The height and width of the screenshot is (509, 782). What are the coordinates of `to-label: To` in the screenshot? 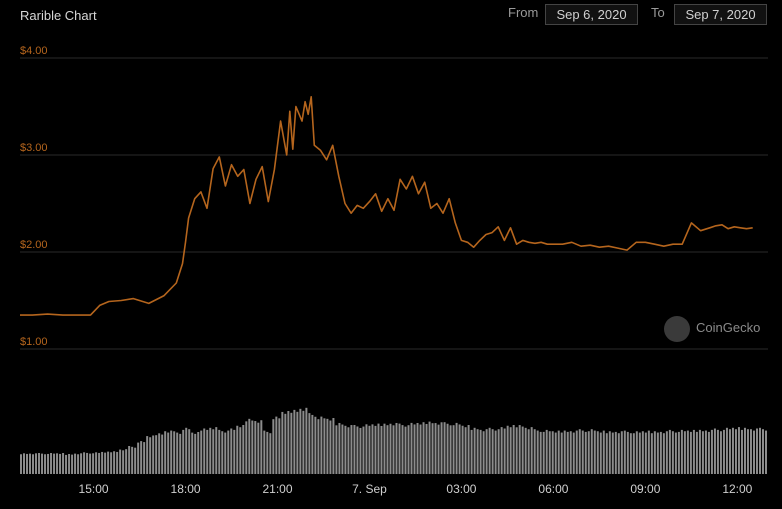 It's located at (658, 12).